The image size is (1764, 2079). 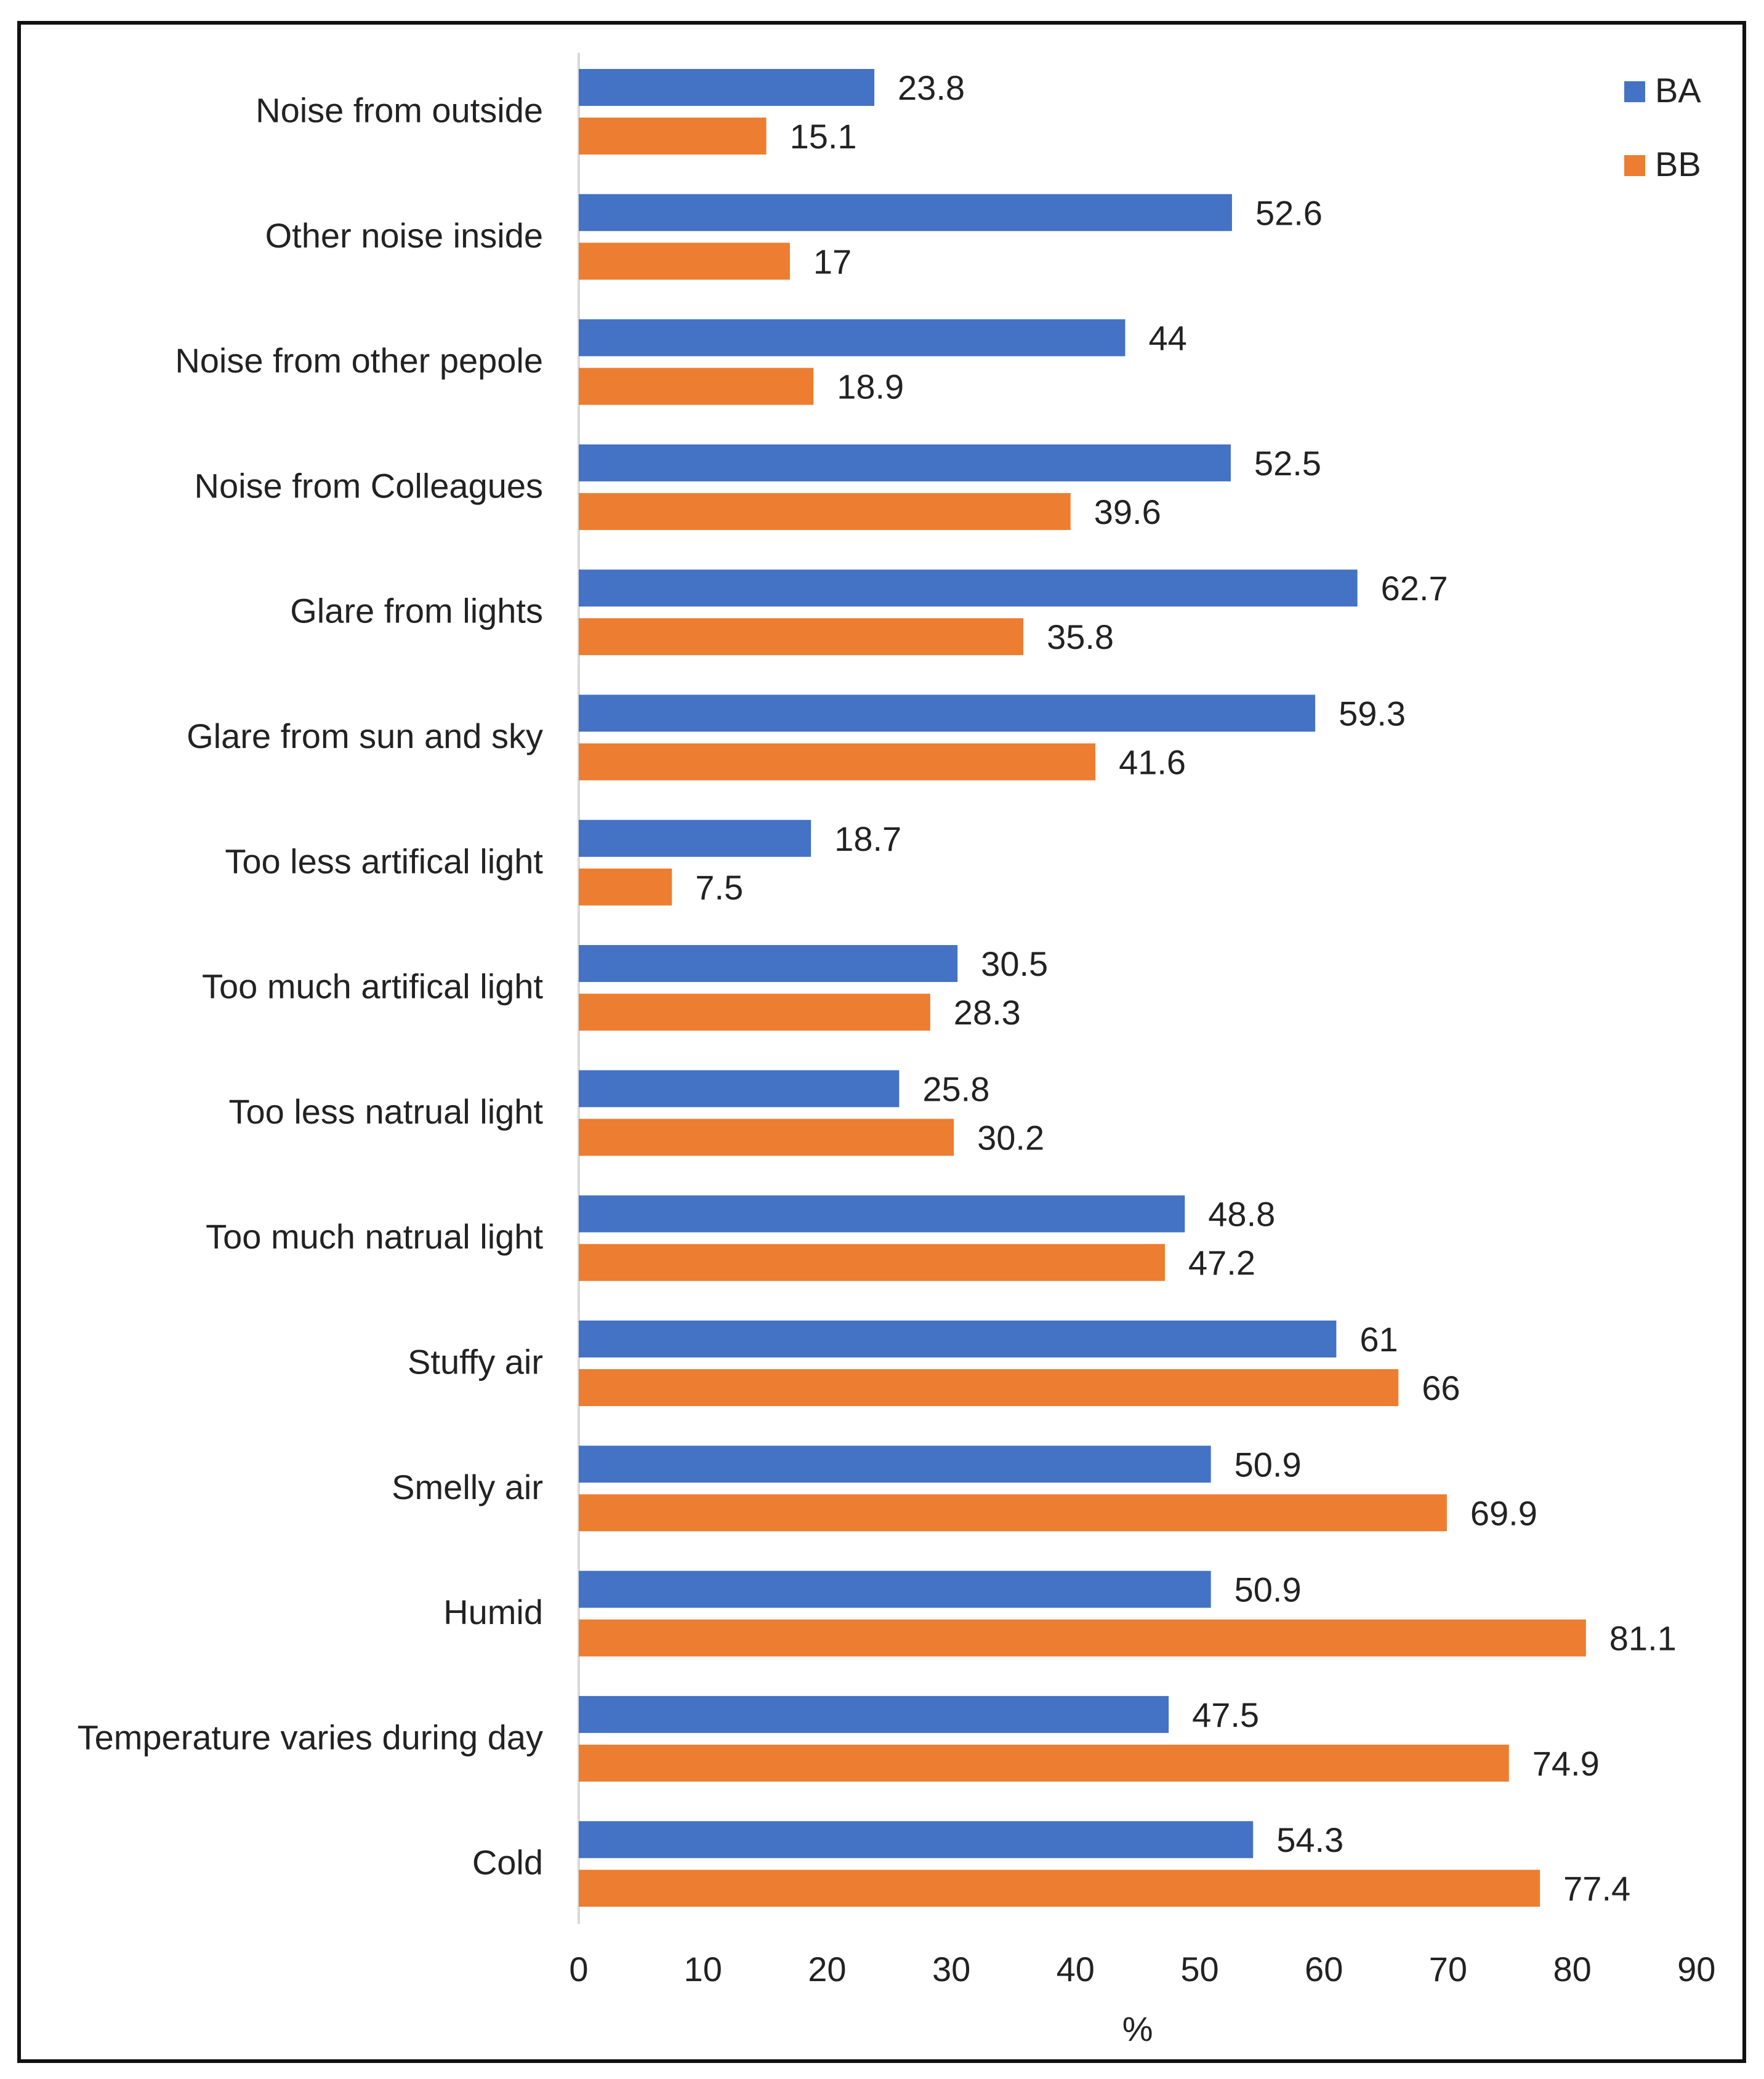 I want to click on data-label-ba: 54.3, so click(x=1309, y=1840).